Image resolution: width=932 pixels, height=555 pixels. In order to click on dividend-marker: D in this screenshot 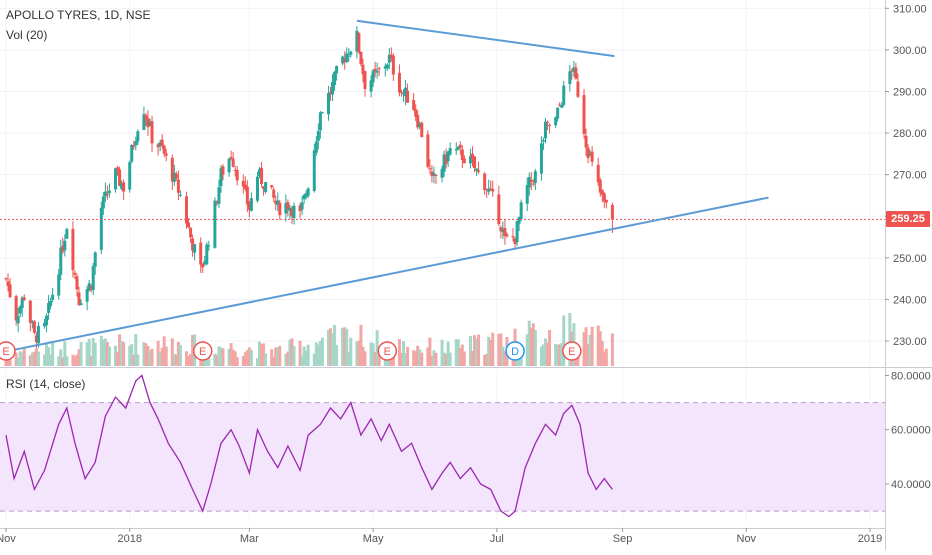, I will do `click(515, 351)`.